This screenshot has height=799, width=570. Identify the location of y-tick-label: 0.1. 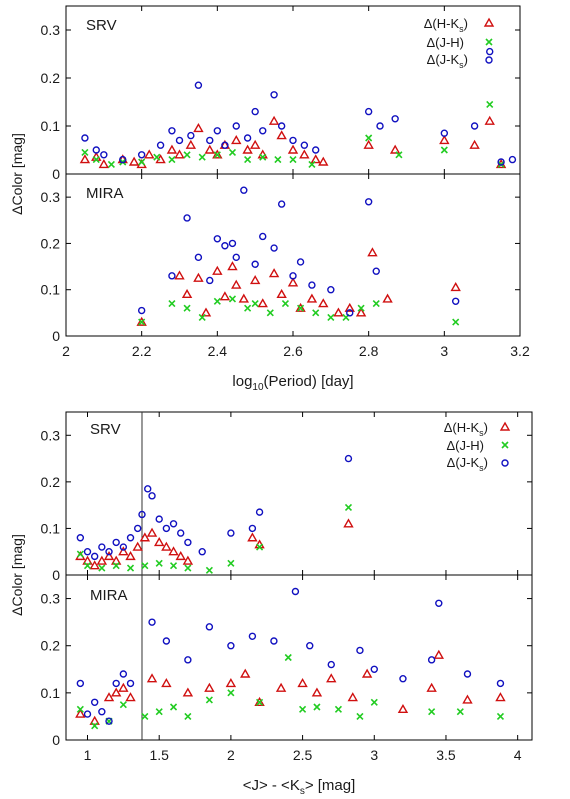
(51, 126).